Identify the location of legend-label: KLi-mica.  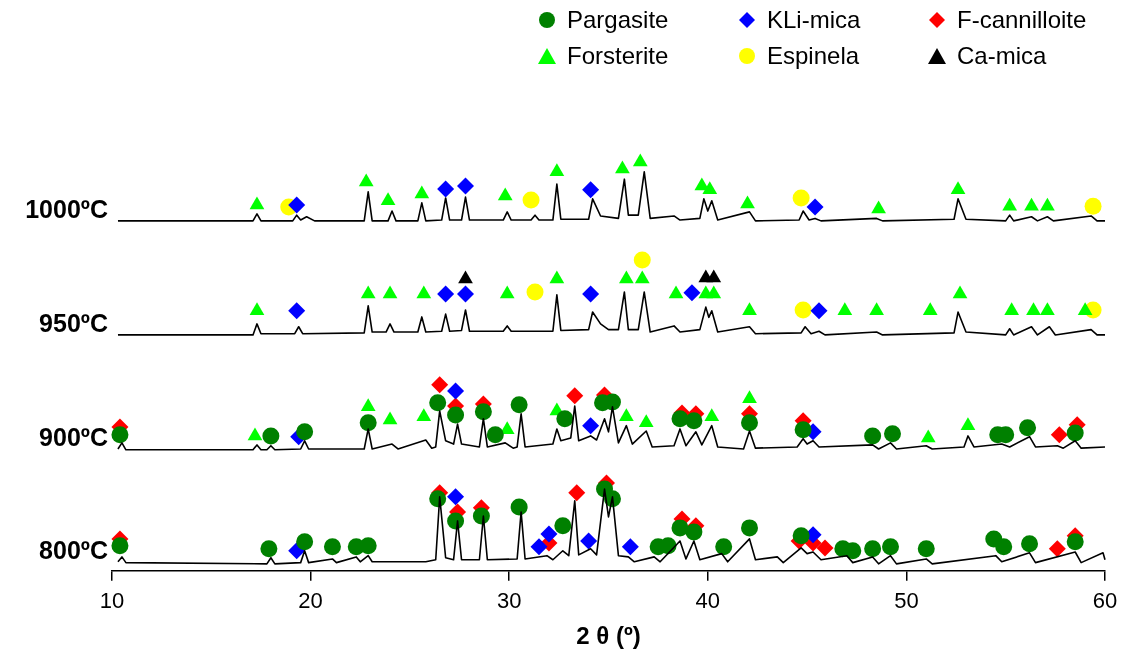
(814, 20).